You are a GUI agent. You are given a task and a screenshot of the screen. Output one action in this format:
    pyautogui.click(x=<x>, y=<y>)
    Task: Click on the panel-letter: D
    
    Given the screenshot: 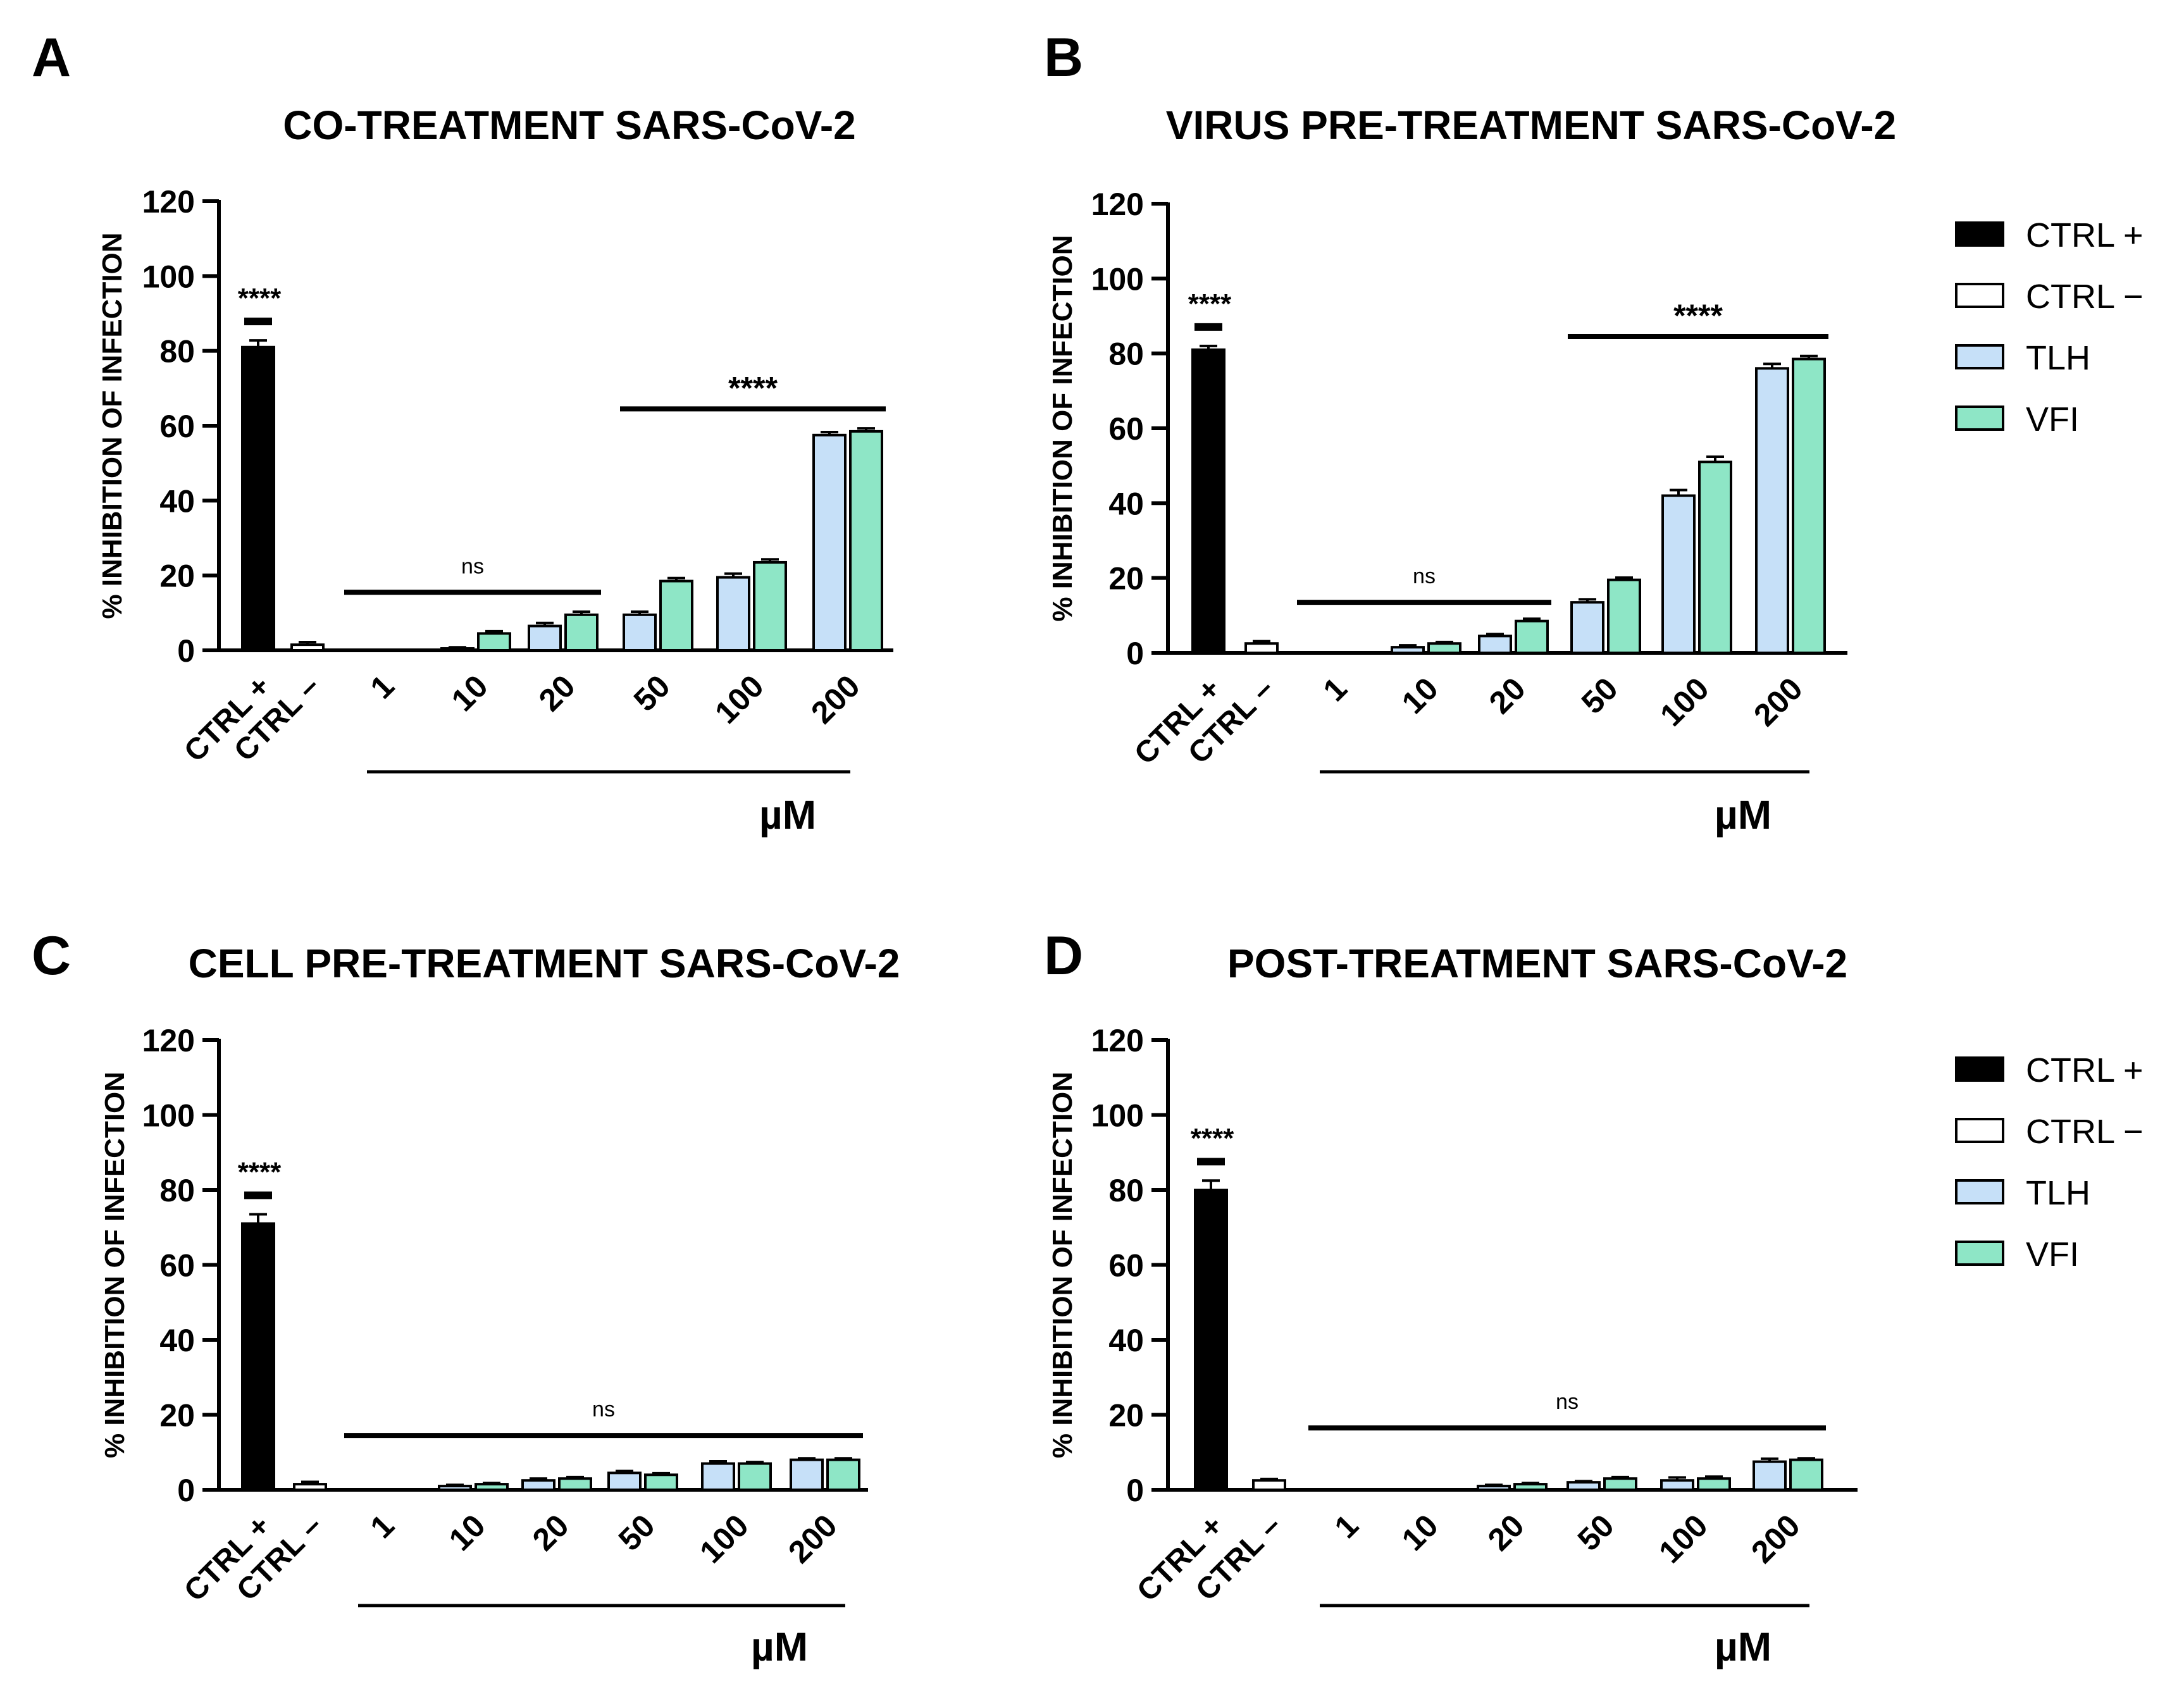 What is the action you would take?
    pyautogui.click(x=1063, y=956)
    